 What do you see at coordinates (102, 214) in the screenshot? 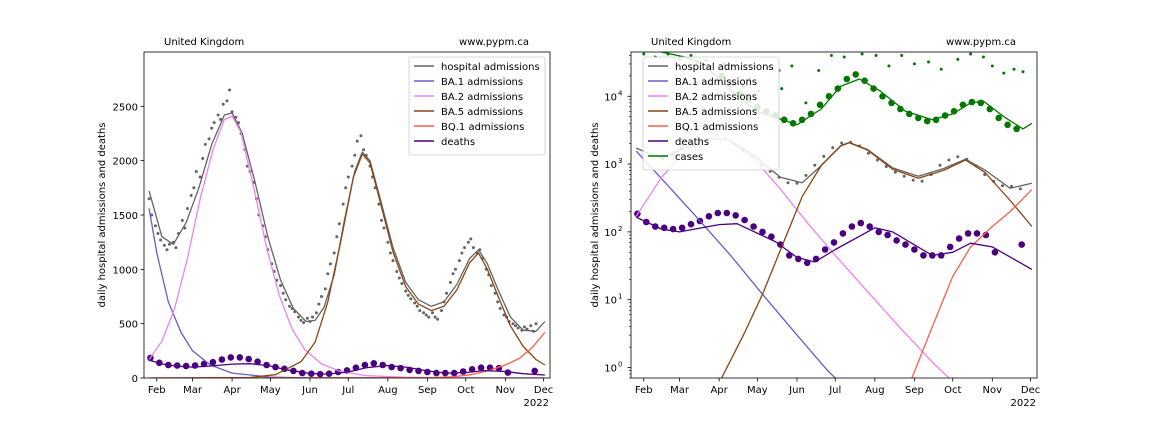
I see `left-y-axis-label: daily hospital admissions and deaths` at bounding box center [102, 214].